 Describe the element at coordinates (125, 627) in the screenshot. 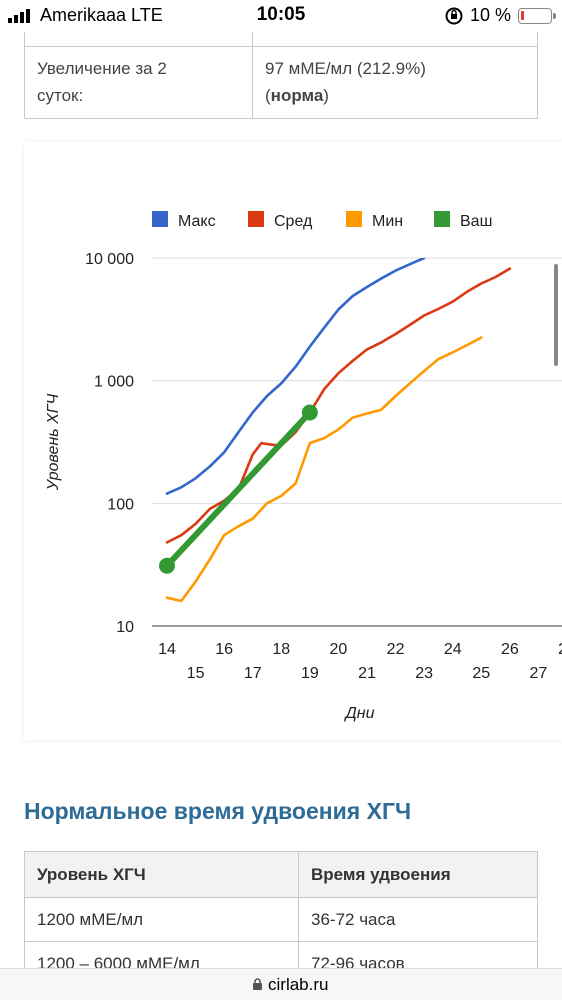

I see `y-tick-label: 10` at that location.